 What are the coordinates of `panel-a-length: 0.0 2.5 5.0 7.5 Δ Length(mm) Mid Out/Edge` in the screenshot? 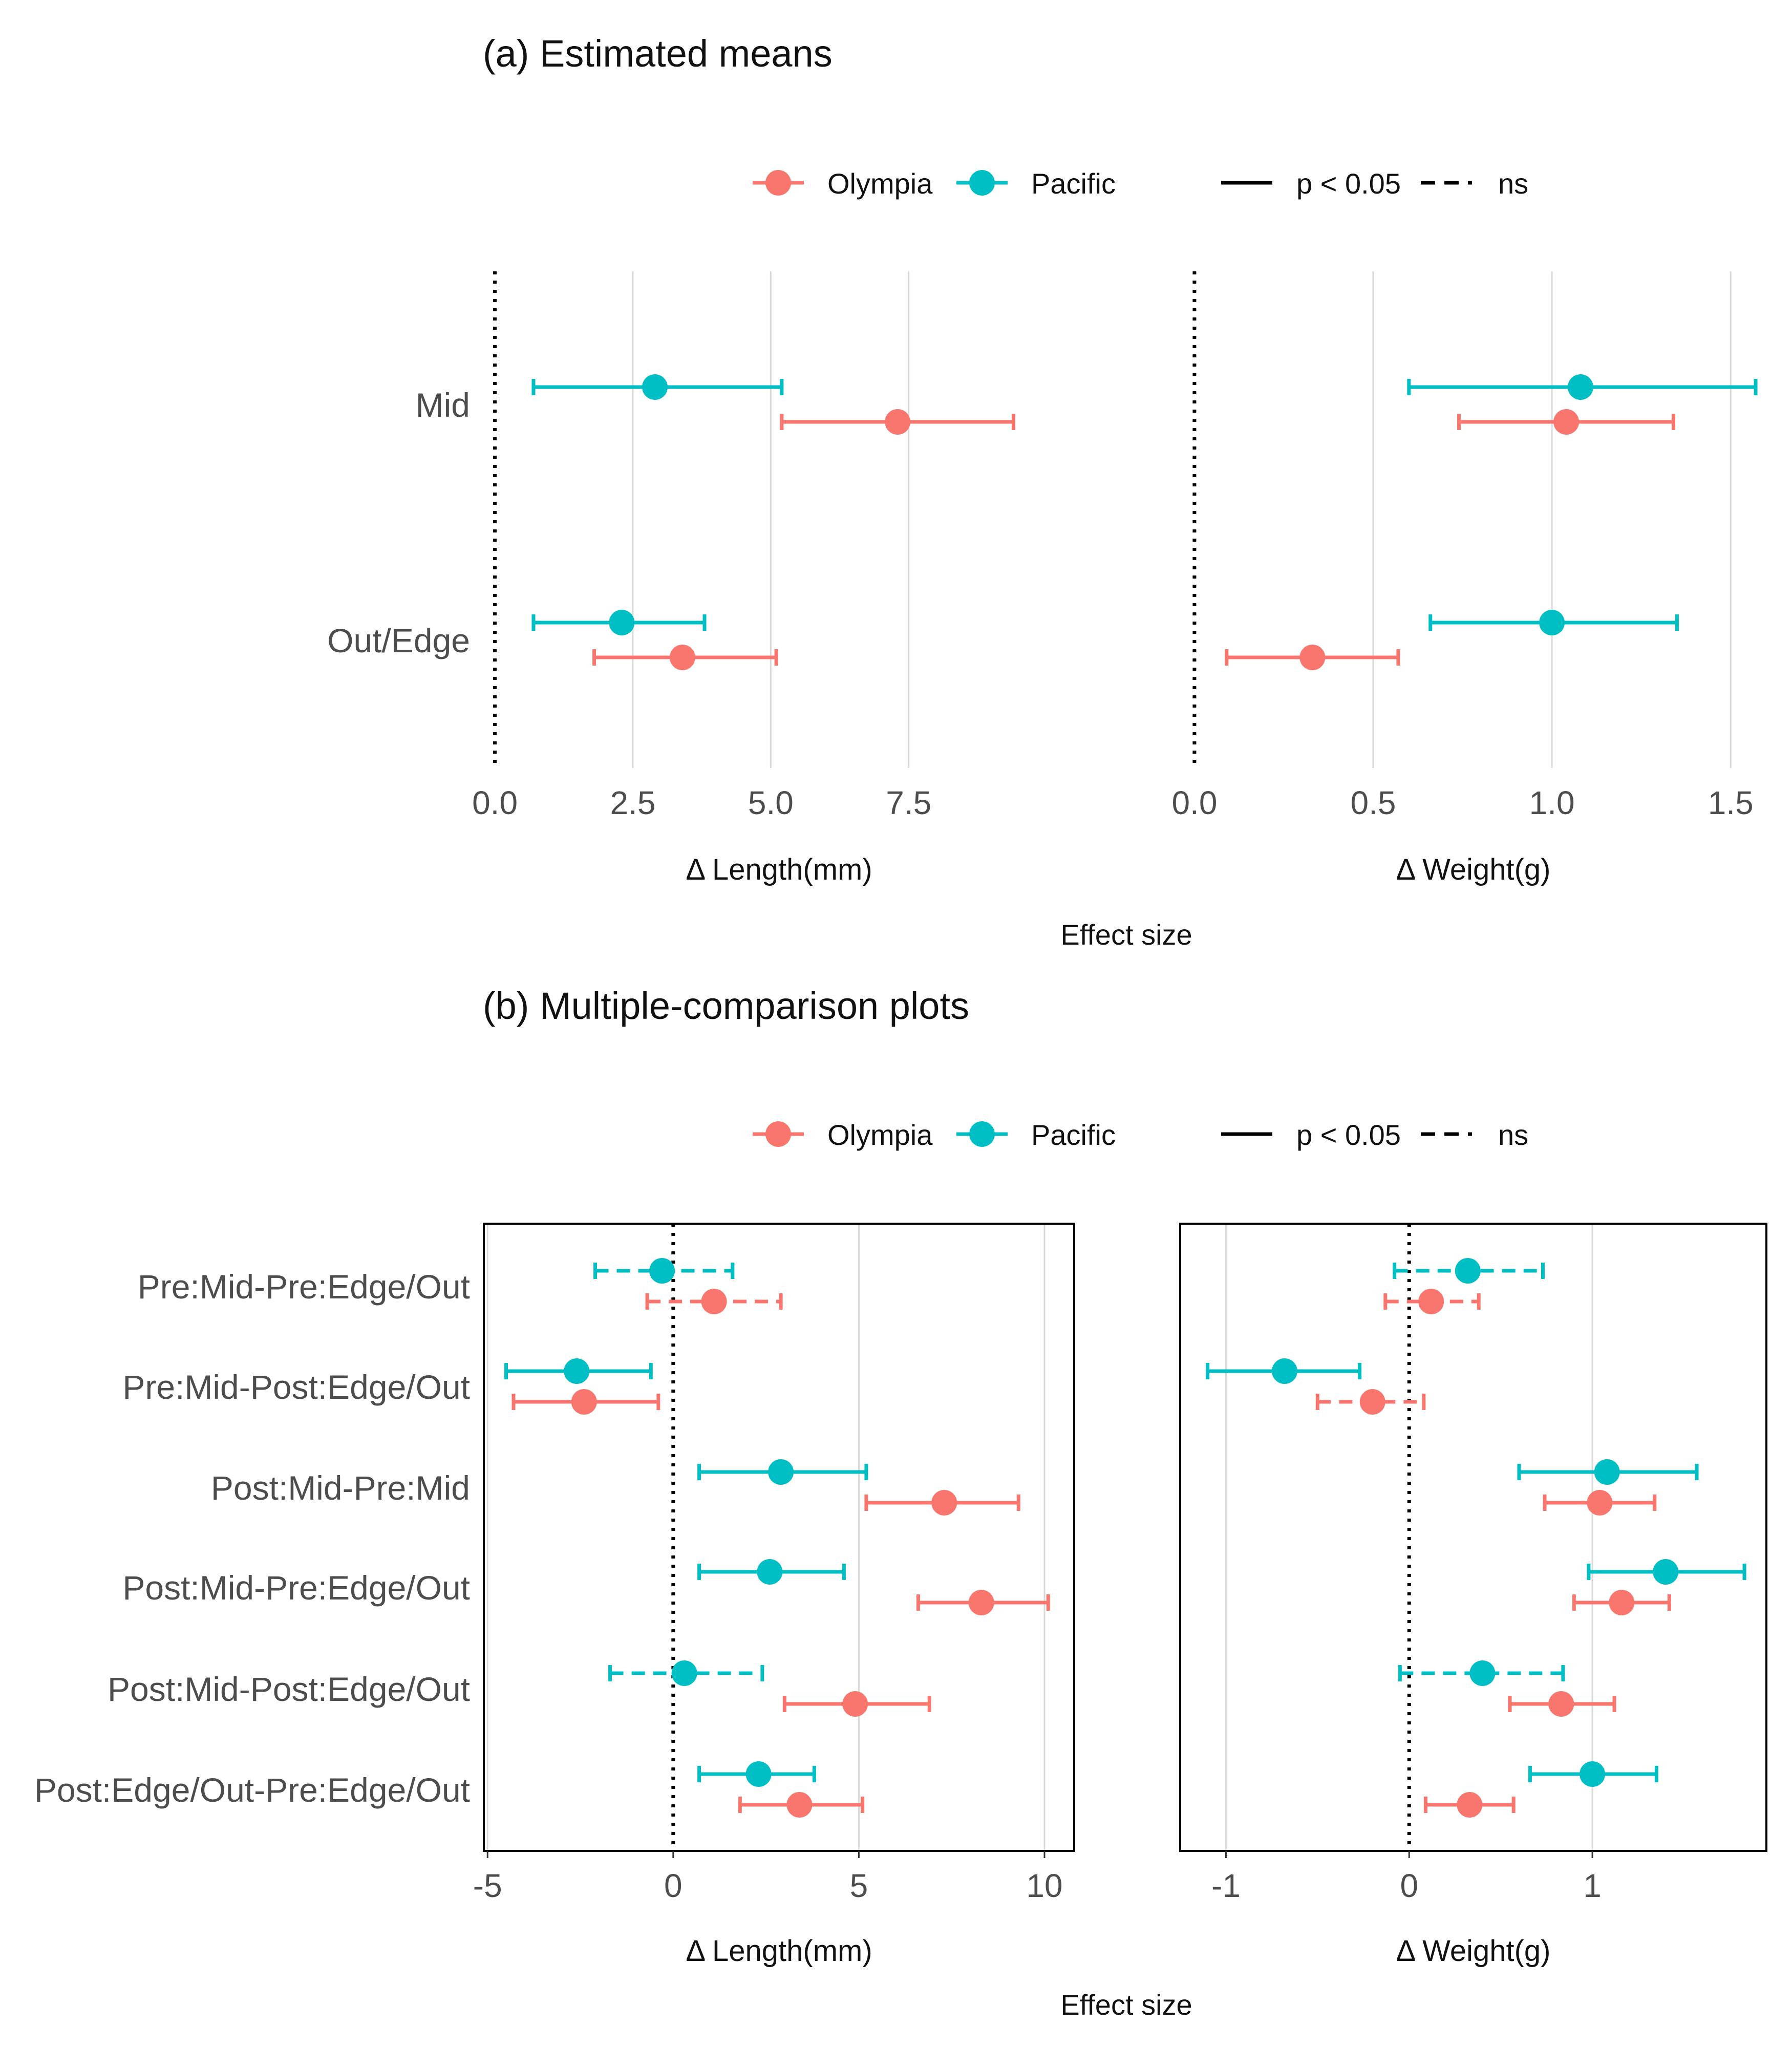 It's located at (671, 578).